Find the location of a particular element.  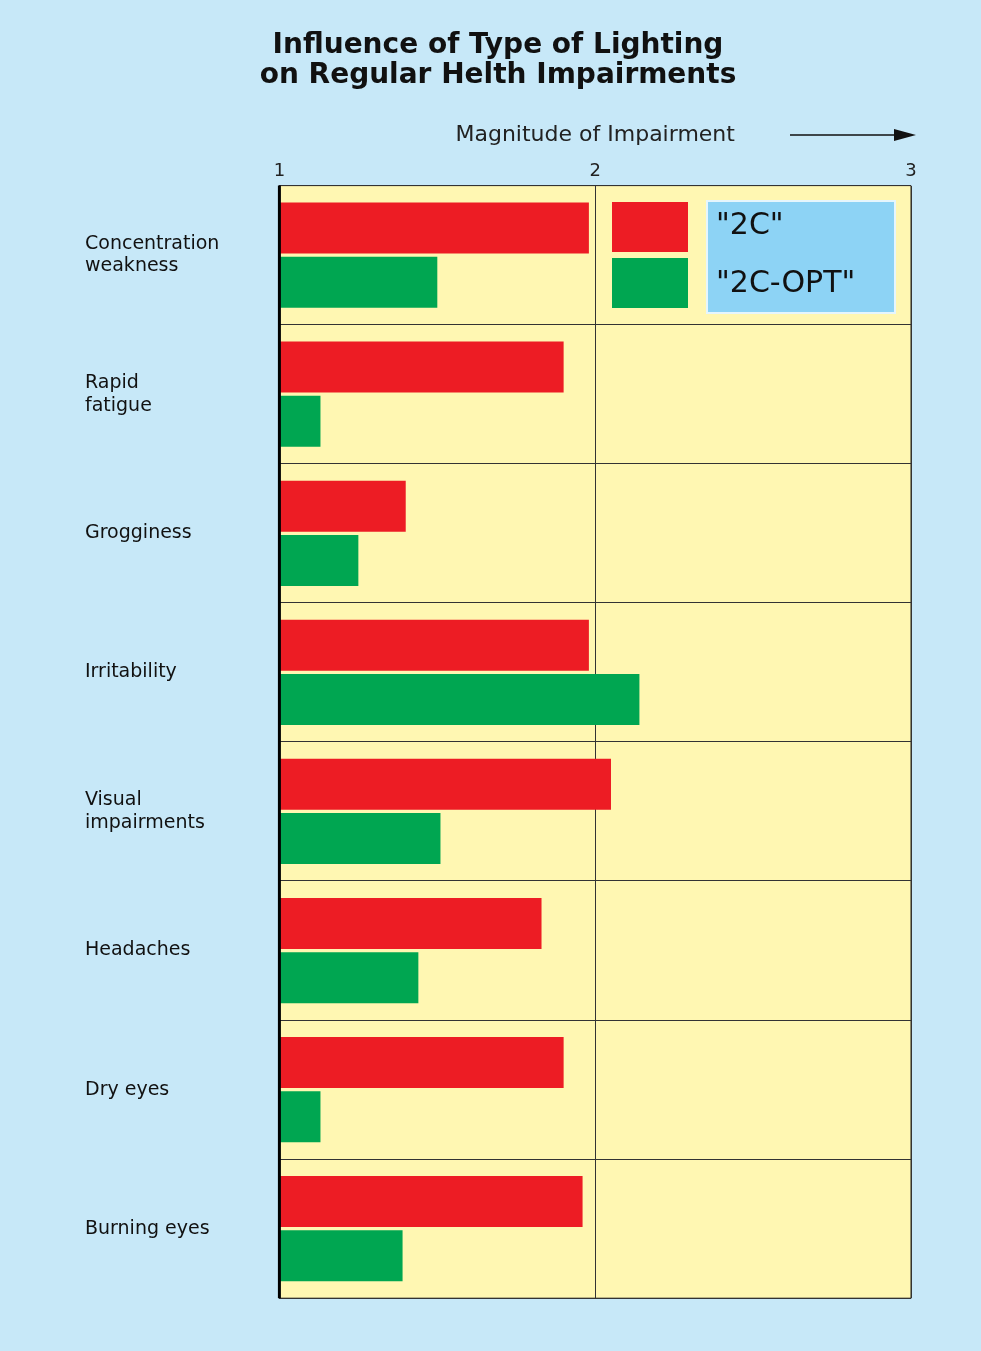

x-tick-label: 3 is located at coordinates (911, 170).